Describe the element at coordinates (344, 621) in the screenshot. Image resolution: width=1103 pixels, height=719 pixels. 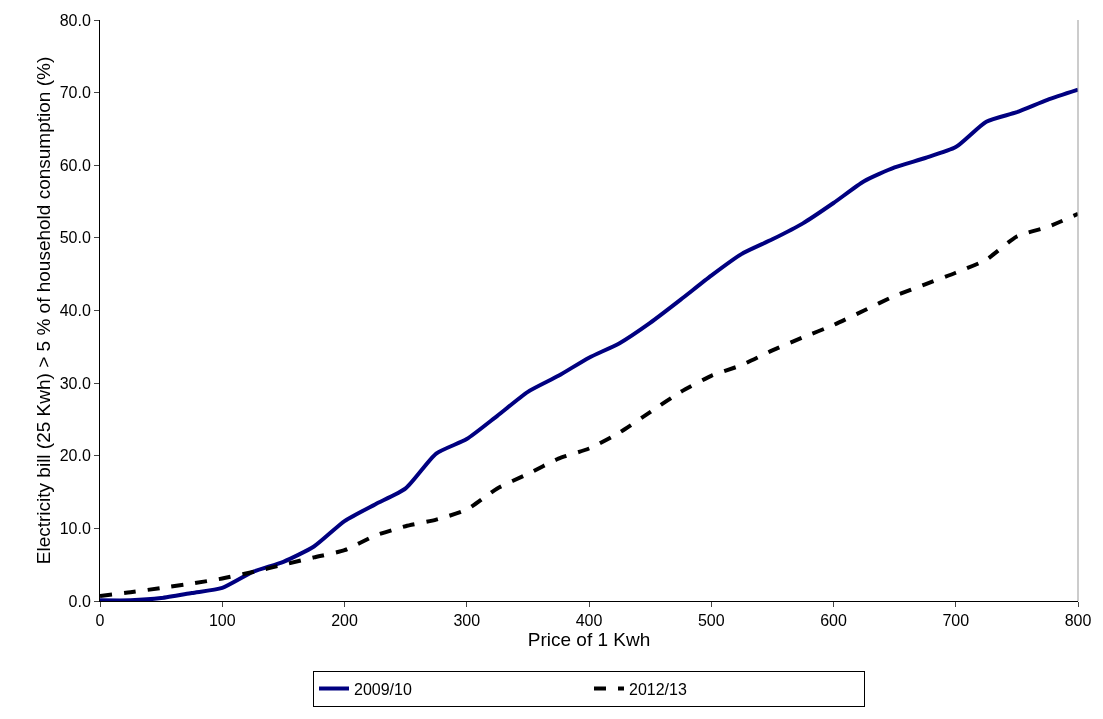
I see `x-tick-label: 200` at that location.